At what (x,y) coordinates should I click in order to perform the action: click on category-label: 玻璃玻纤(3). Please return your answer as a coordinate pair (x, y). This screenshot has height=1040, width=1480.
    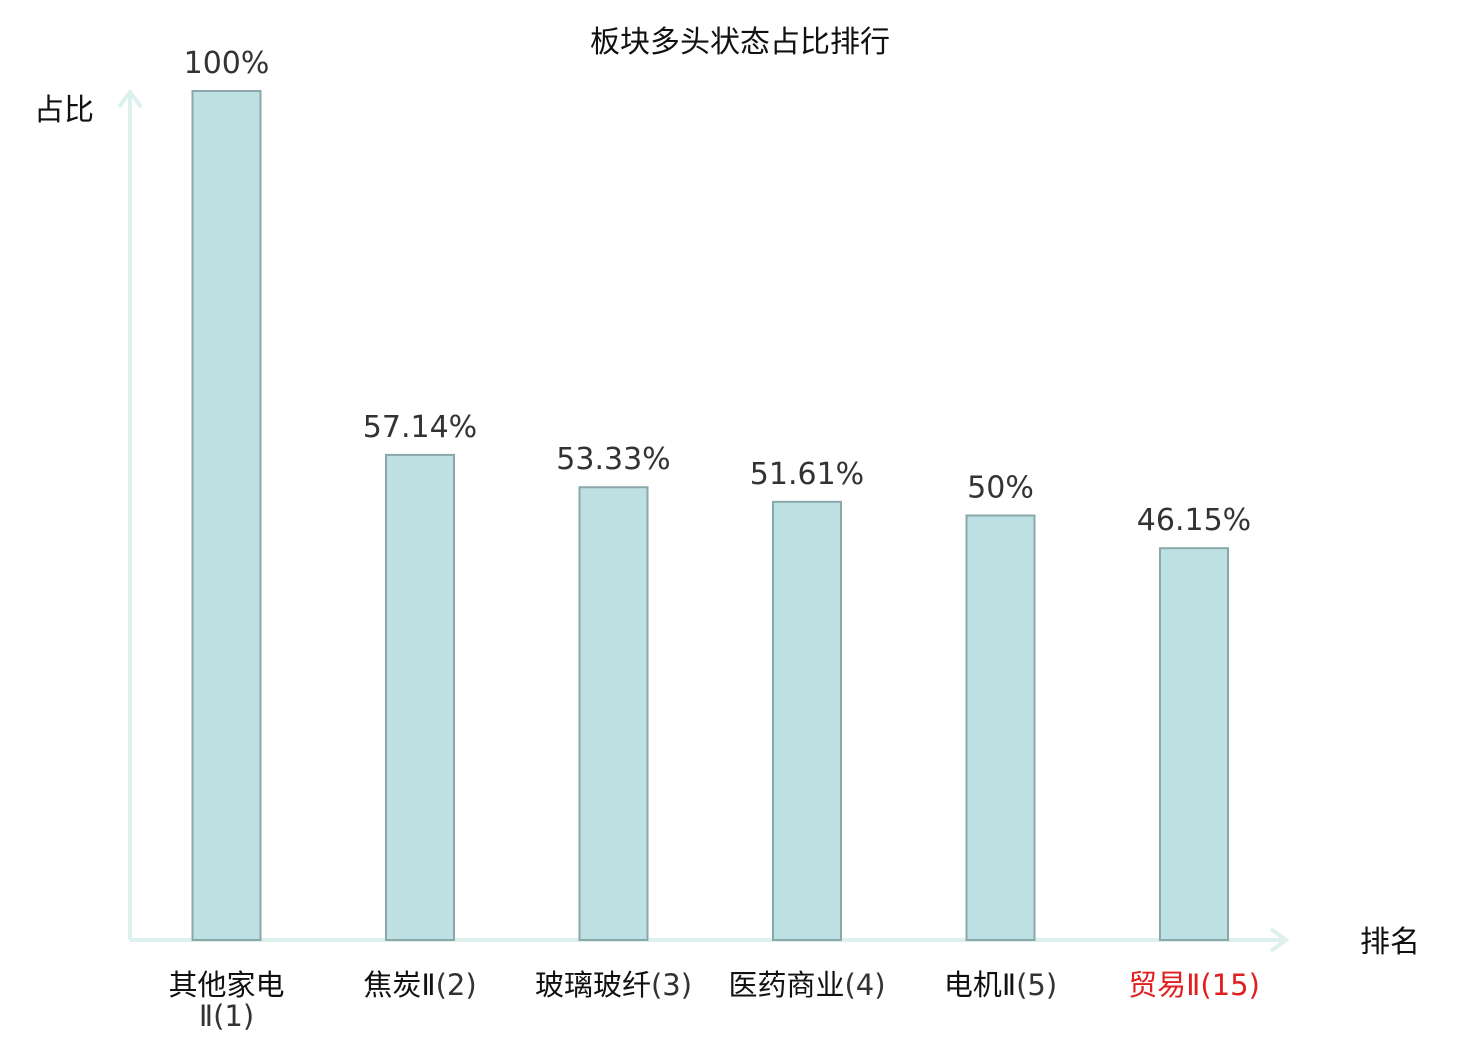
    Looking at the image, I should click on (613, 985).